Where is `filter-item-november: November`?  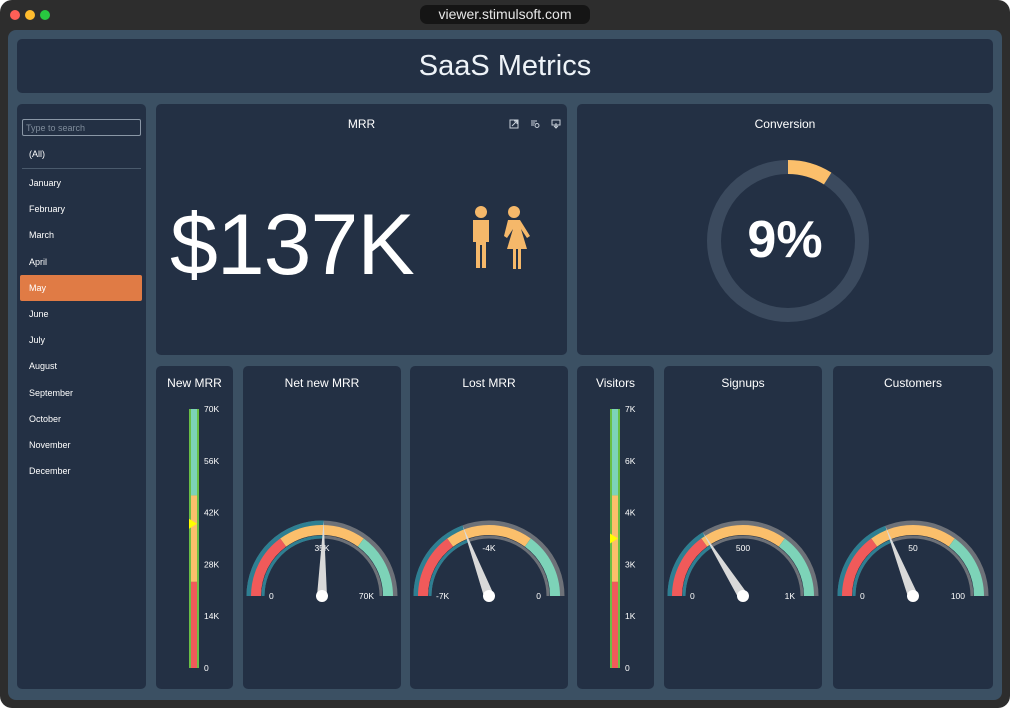 filter-item-november: November is located at coordinates (50, 445).